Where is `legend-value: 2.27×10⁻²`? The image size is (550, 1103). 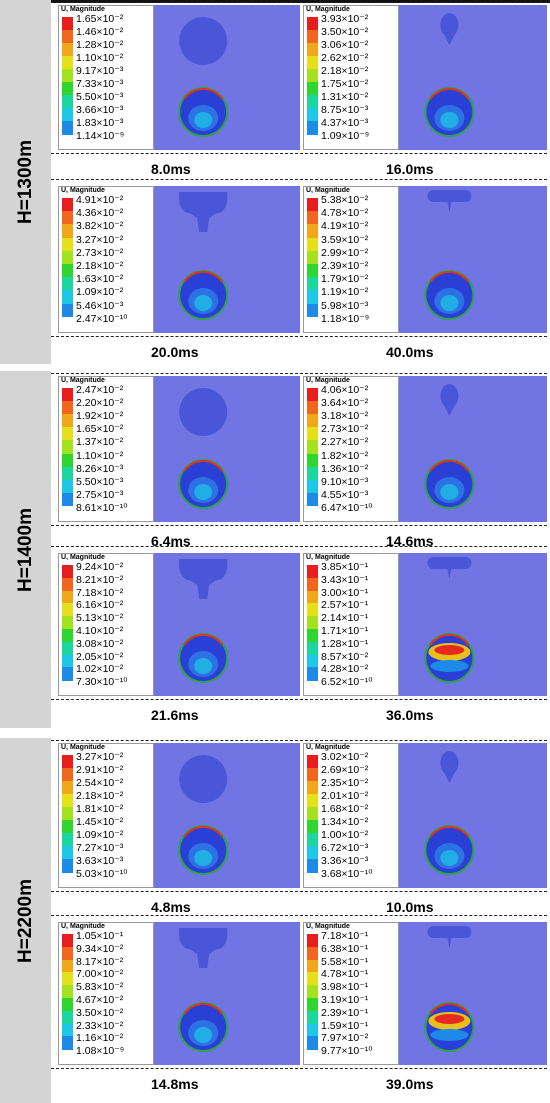
legend-value: 2.27×10⁻² is located at coordinates (345, 442).